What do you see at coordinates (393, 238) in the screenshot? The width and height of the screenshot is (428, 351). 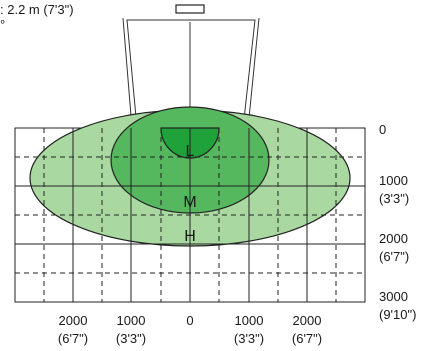 I see `y-tick-label: 2000` at bounding box center [393, 238].